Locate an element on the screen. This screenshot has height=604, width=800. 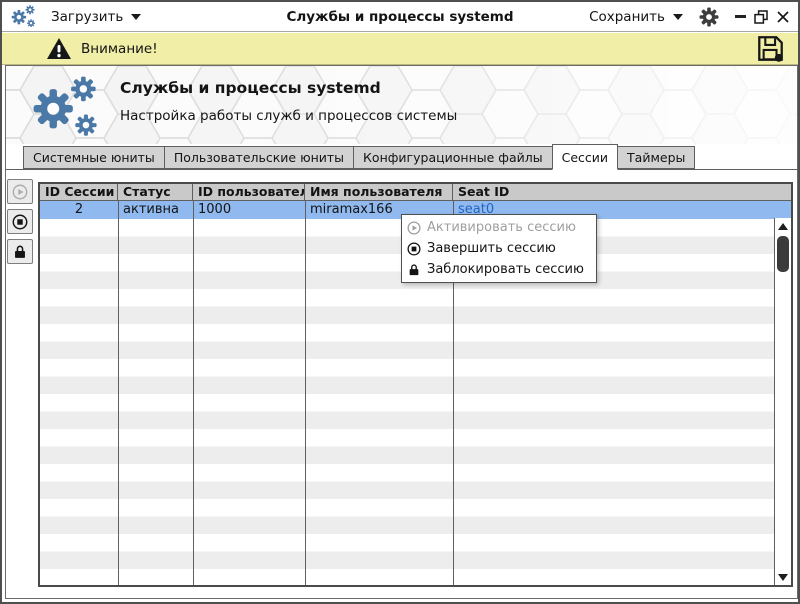
vertical-scrollbar is located at coordinates (782, 401).